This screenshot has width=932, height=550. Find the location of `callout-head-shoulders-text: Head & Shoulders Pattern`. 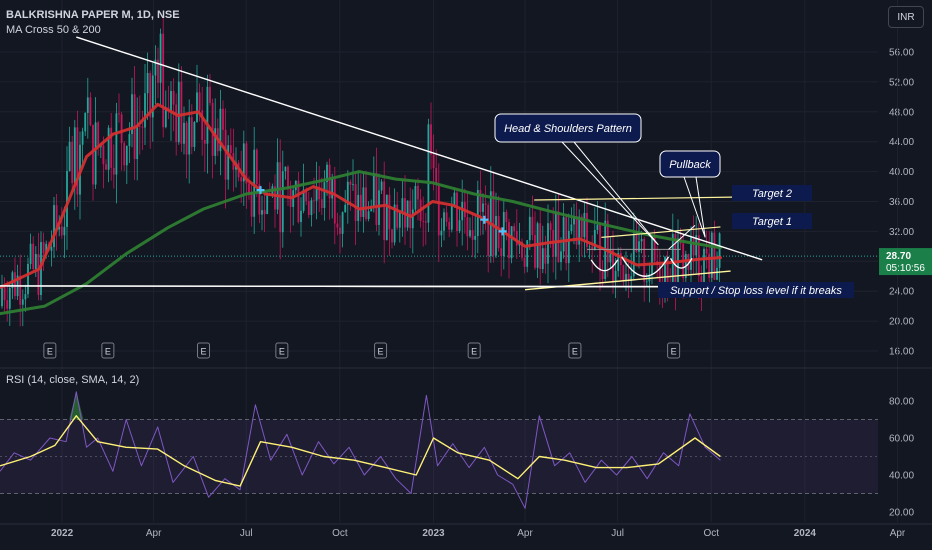

callout-head-shoulders-text: Head & Shoulders Pattern is located at coordinates (568, 129).